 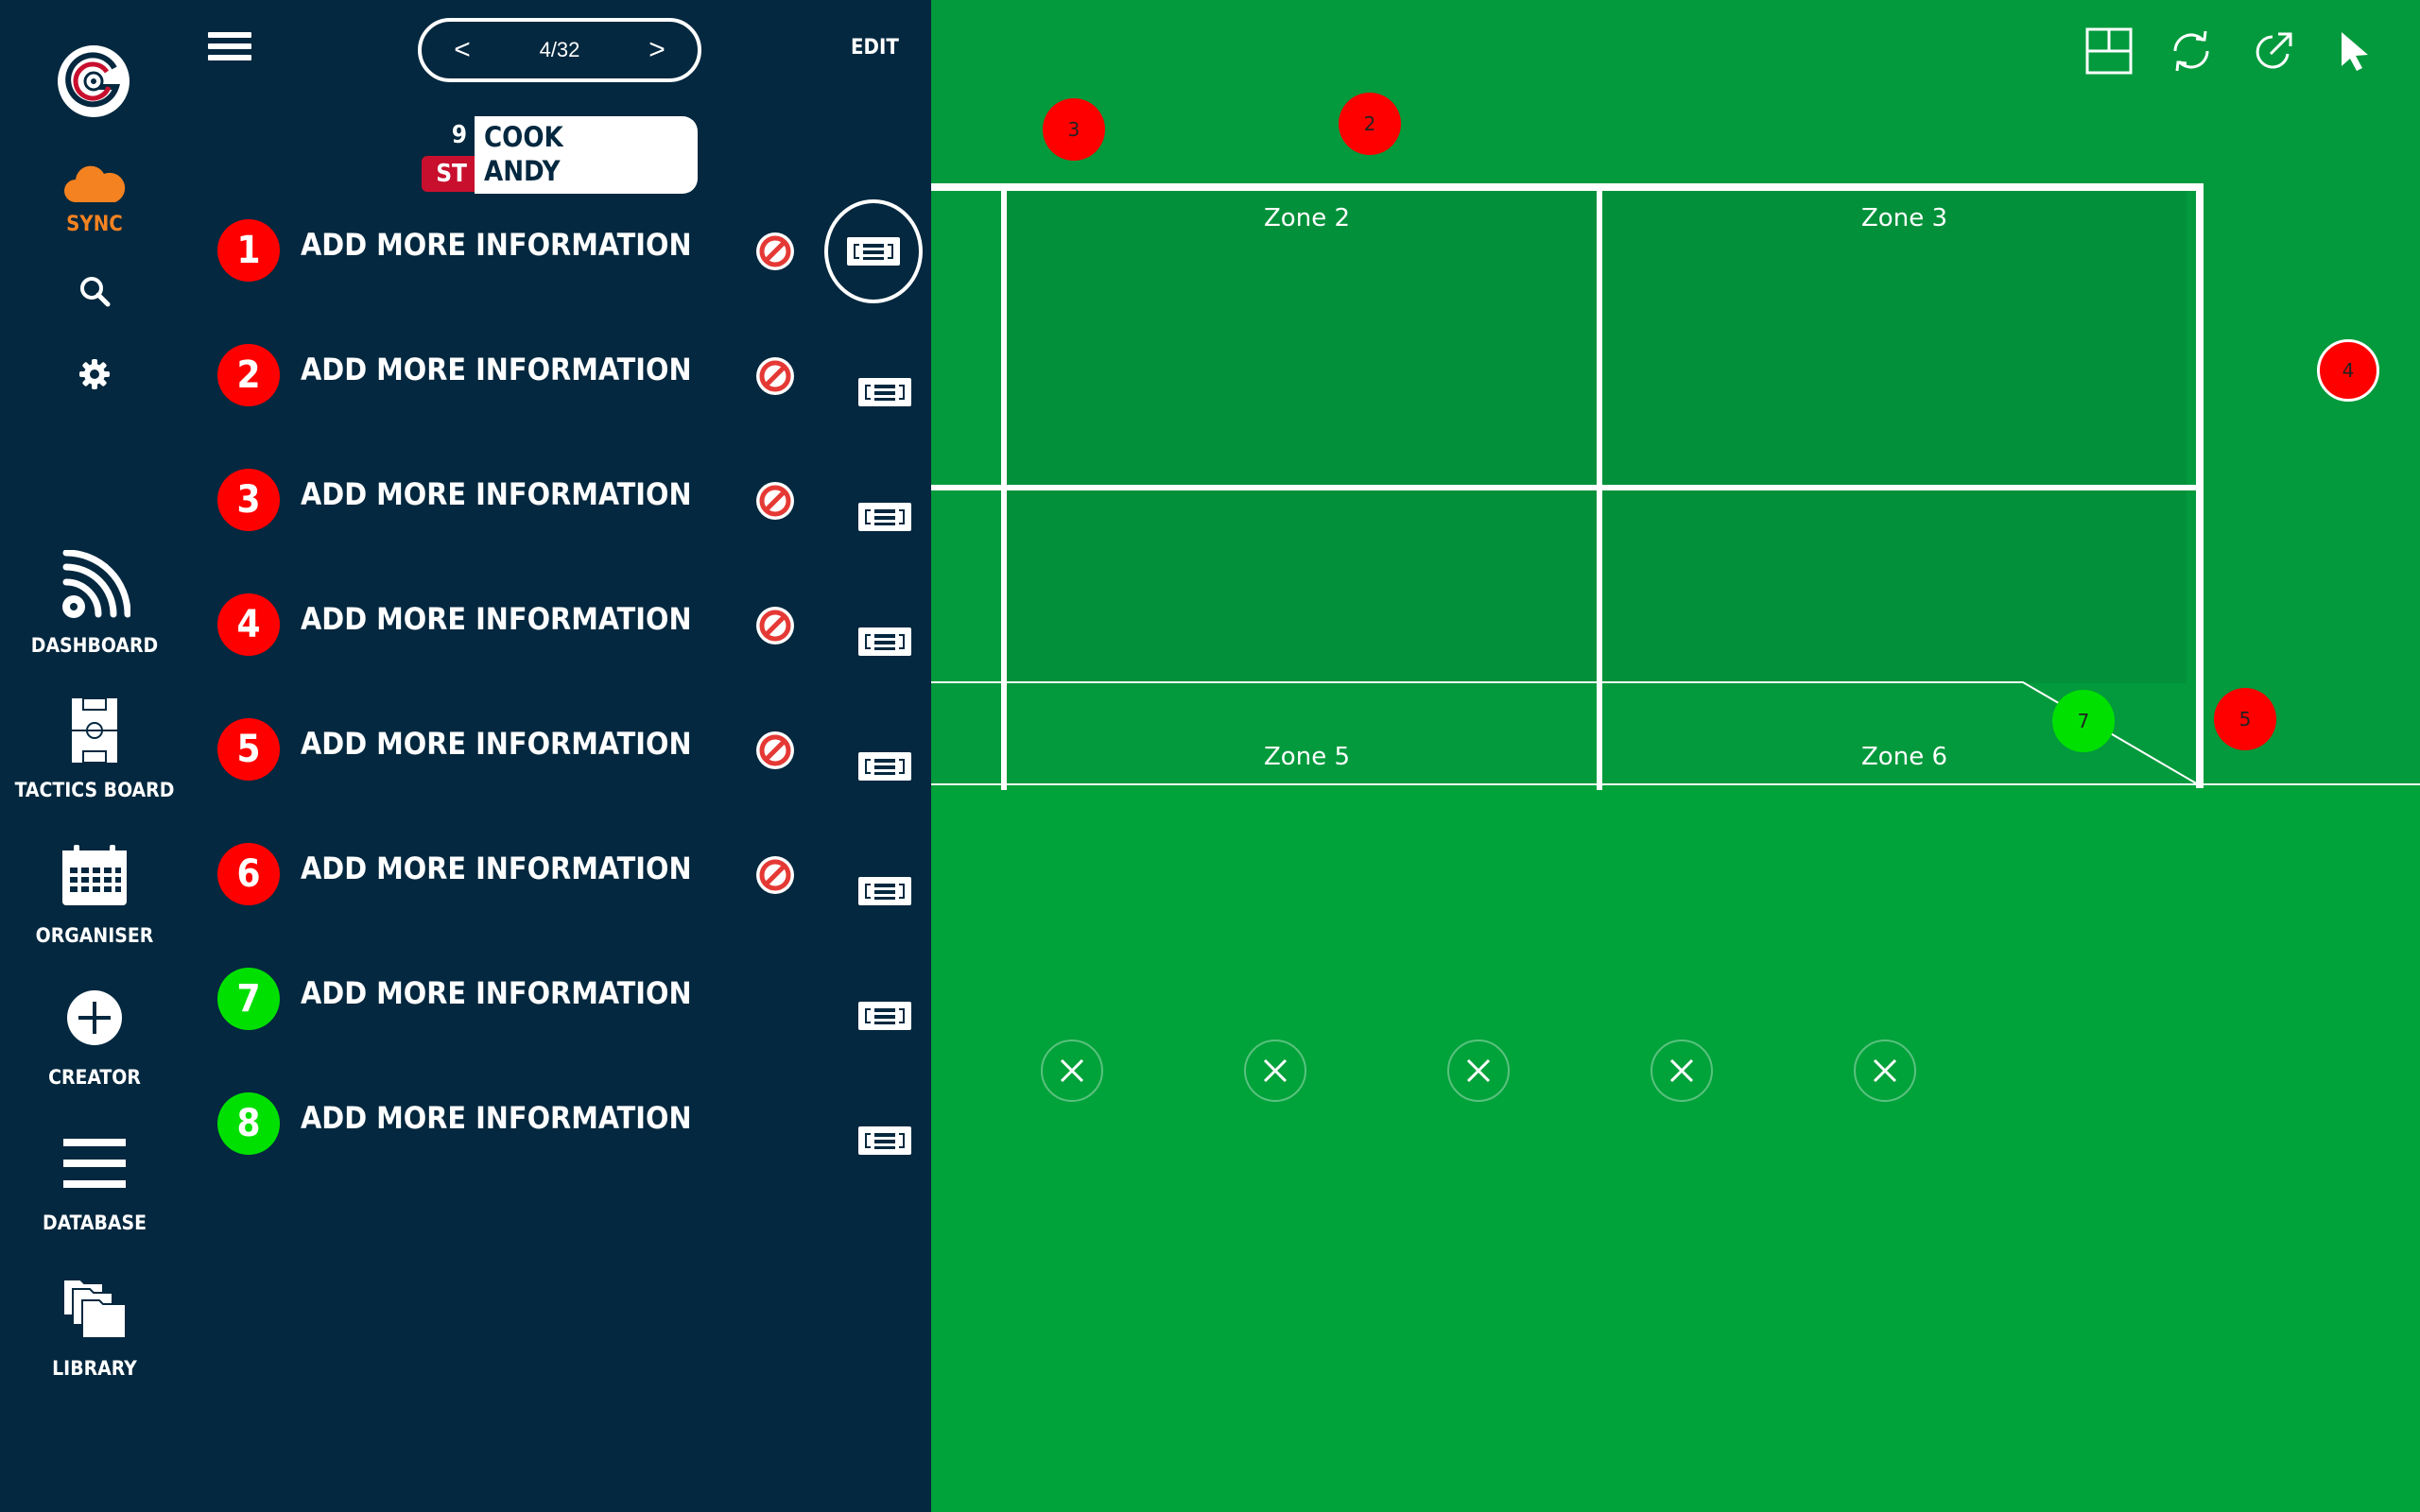 What do you see at coordinates (448, 174) in the screenshot?
I see `player-position: ST` at bounding box center [448, 174].